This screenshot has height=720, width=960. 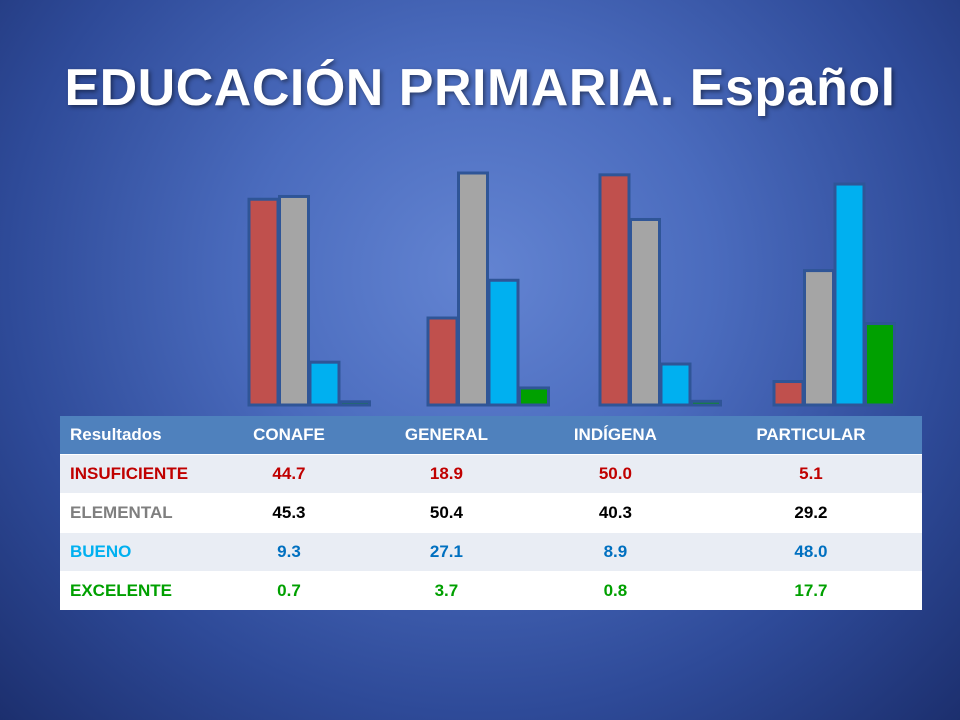 I want to click on row-label: ELEMENTAL, so click(x=138, y=513).